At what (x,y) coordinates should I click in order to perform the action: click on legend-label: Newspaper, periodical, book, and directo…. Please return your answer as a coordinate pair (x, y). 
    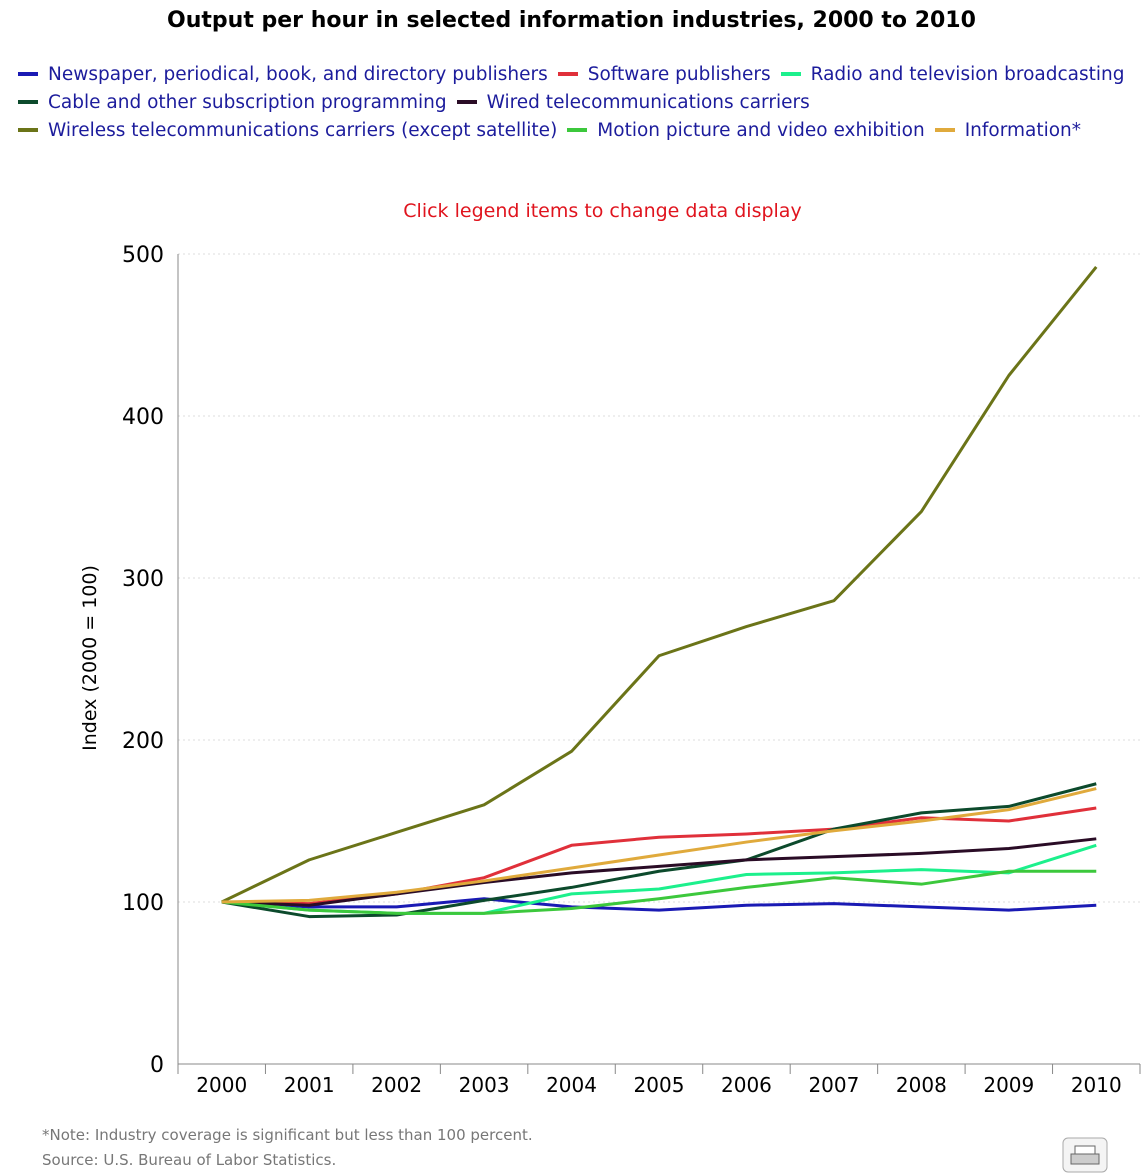
    Looking at the image, I should click on (298, 74).